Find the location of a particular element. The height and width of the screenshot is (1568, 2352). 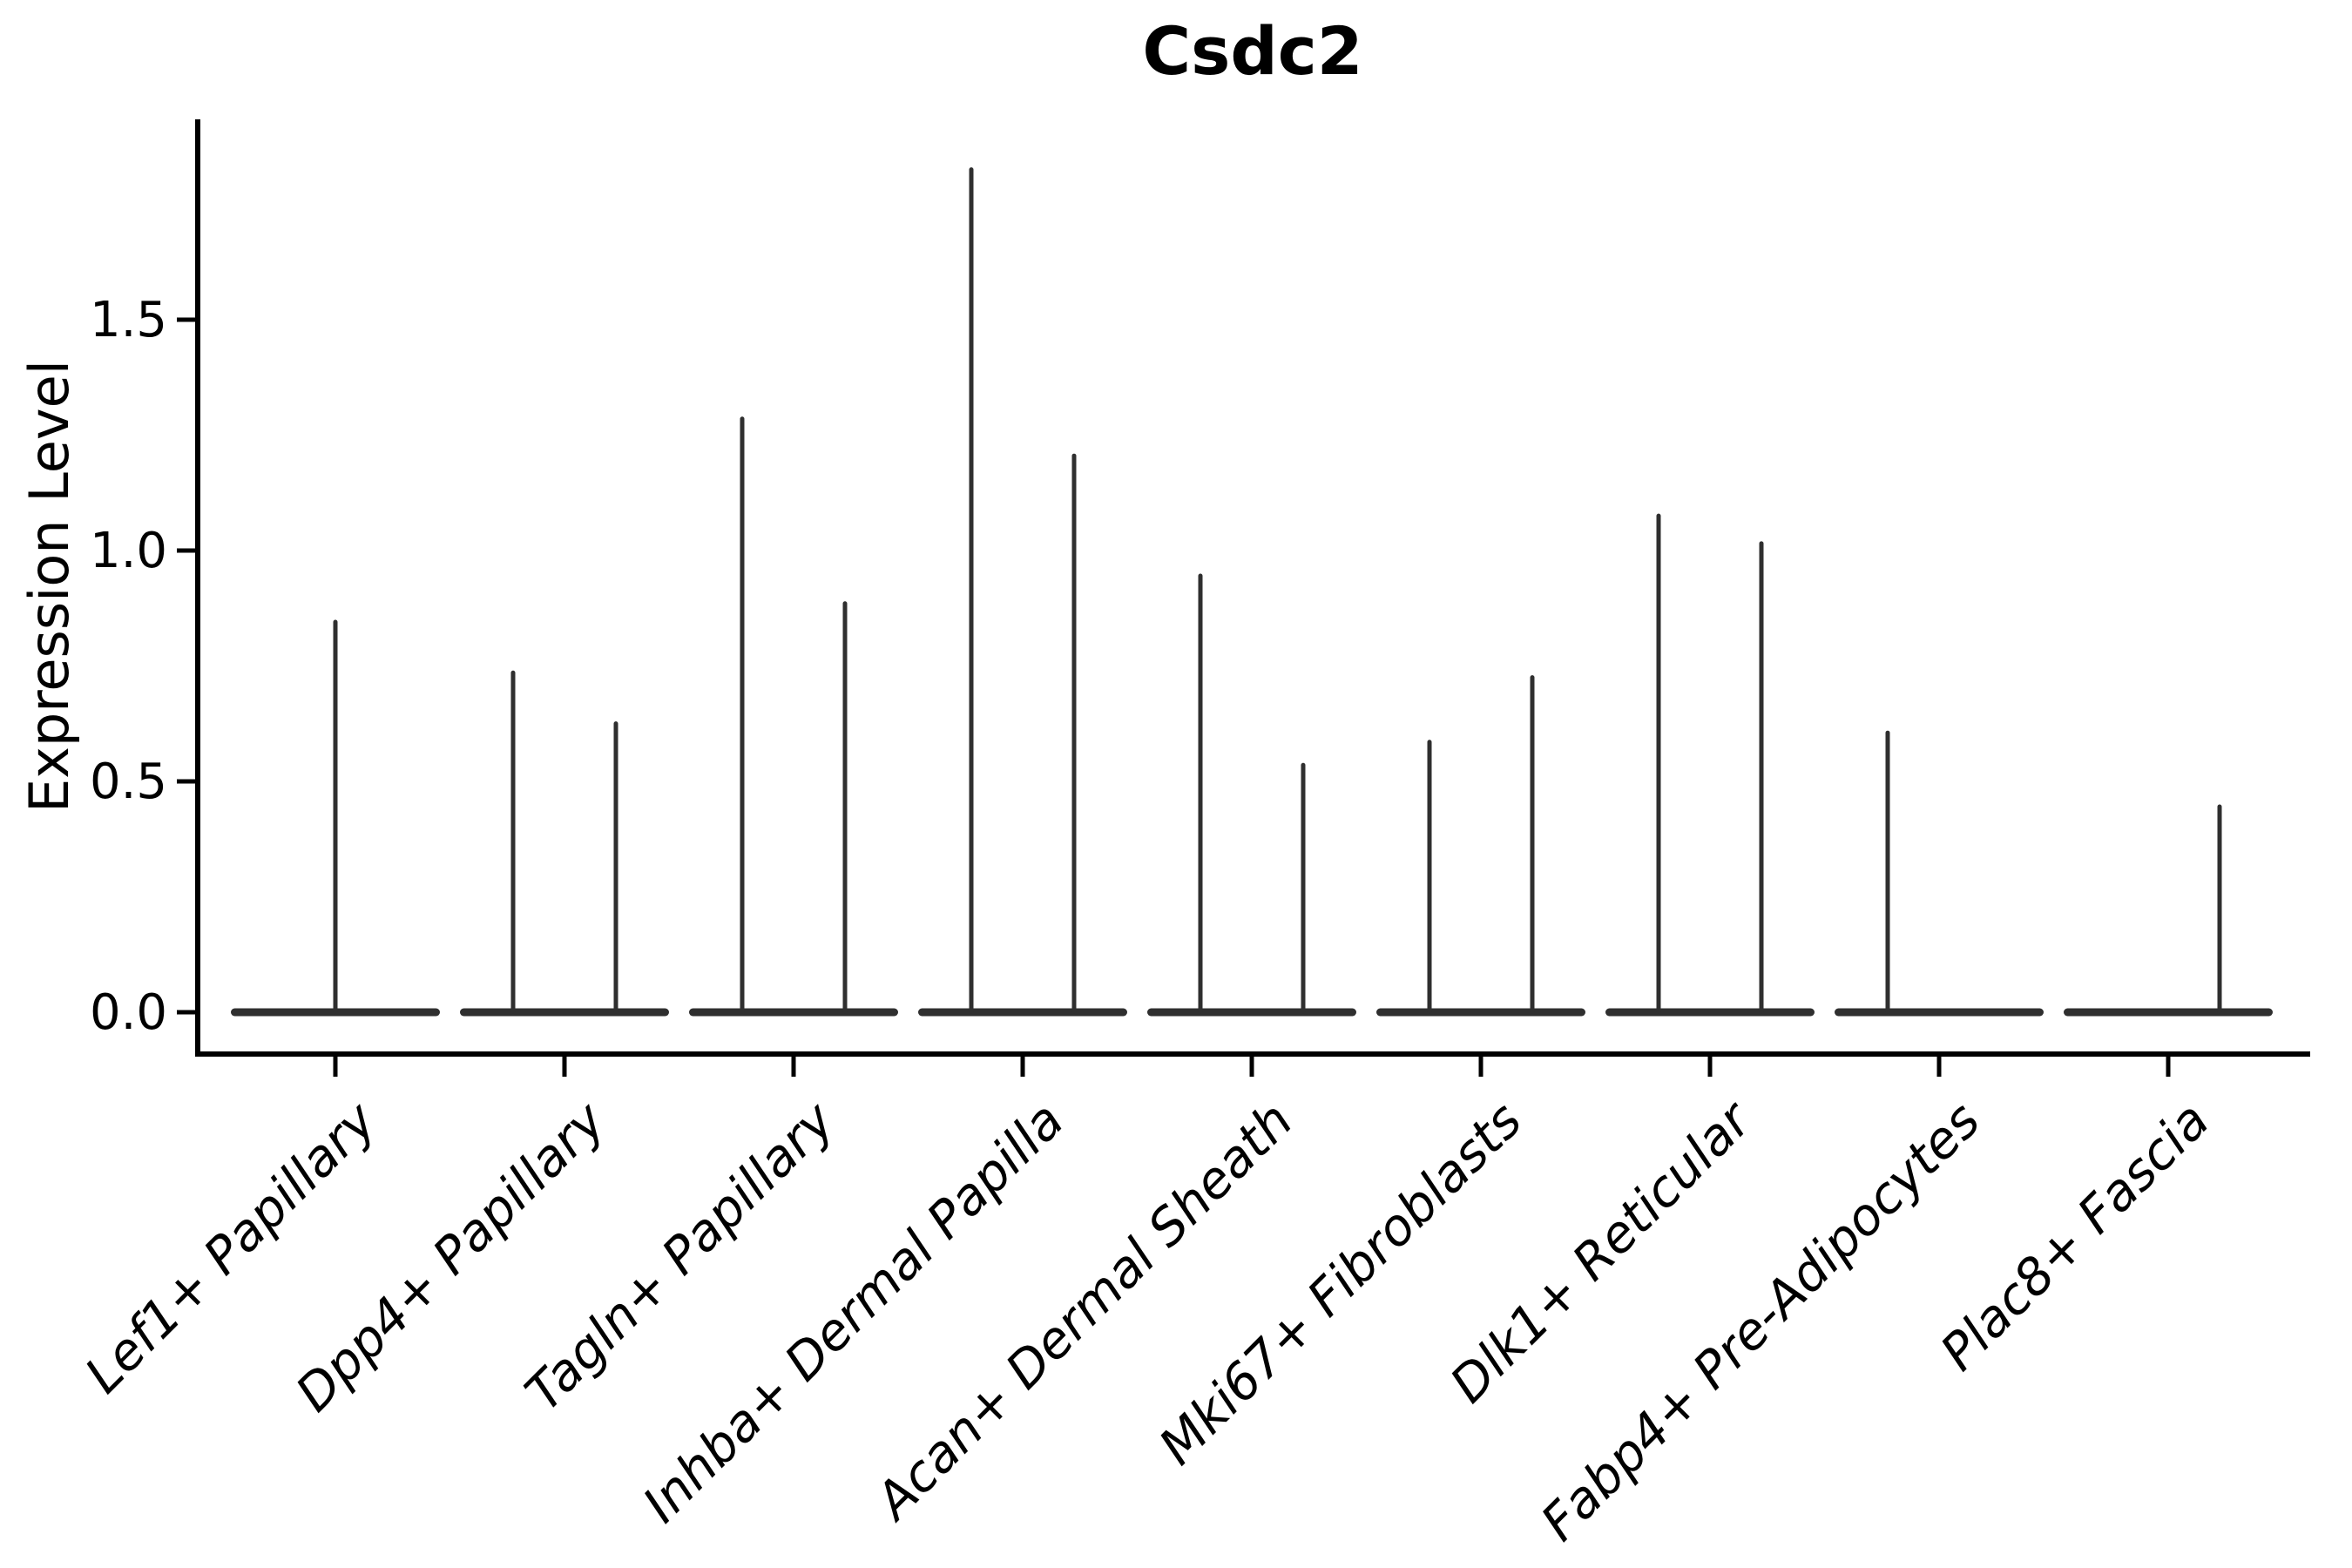

x-tick-label: Fabp4+ Pre-Adipocytes is located at coordinates (1761, 1321).